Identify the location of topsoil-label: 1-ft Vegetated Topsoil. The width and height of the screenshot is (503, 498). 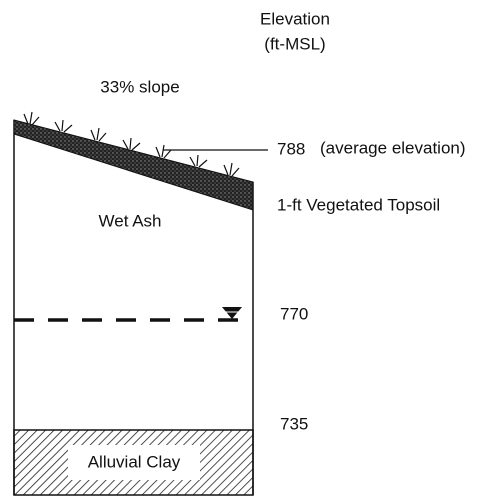
(358, 204).